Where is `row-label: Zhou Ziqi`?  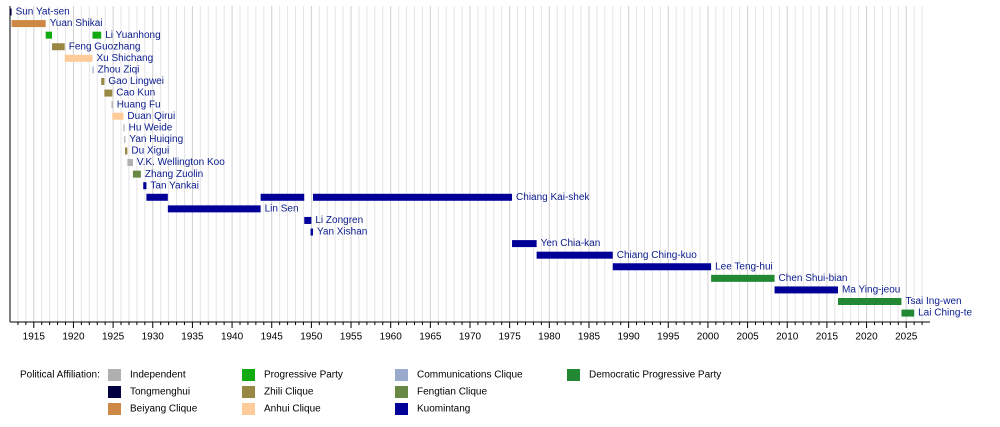
row-label: Zhou Ziqi is located at coordinates (119, 70).